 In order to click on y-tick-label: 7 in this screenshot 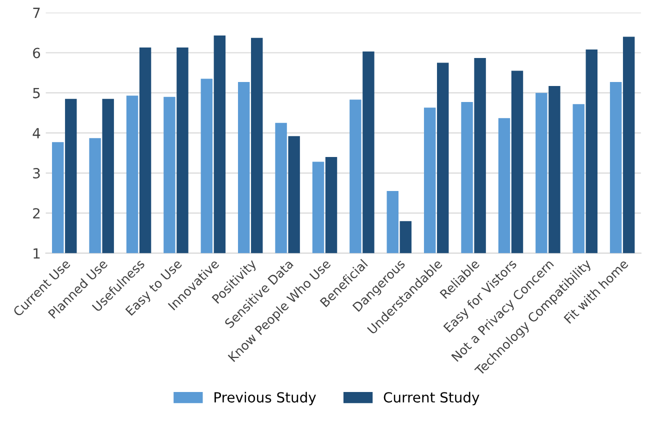, I will do `click(36, 13)`.